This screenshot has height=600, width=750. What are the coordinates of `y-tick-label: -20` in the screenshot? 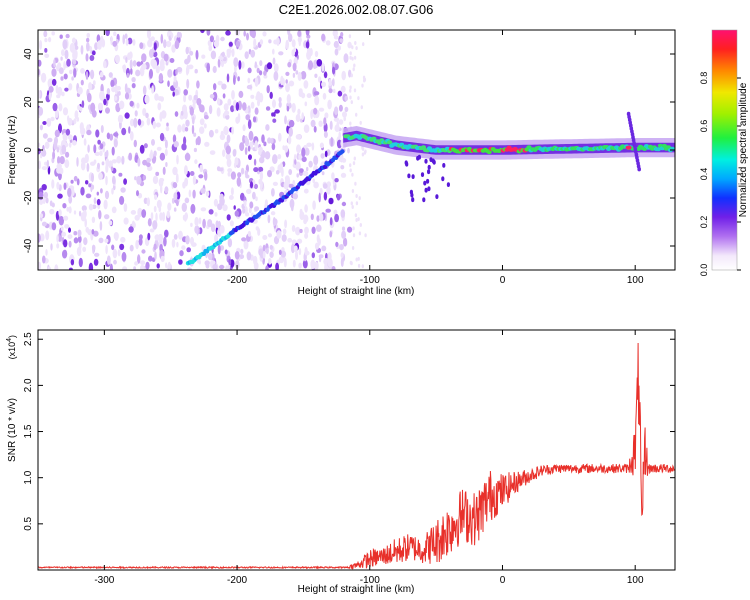 It's located at (28, 197).